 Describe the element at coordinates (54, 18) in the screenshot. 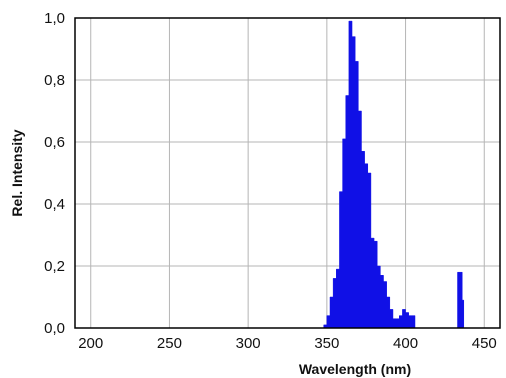

I see `y-tick-label: 1,0` at that location.